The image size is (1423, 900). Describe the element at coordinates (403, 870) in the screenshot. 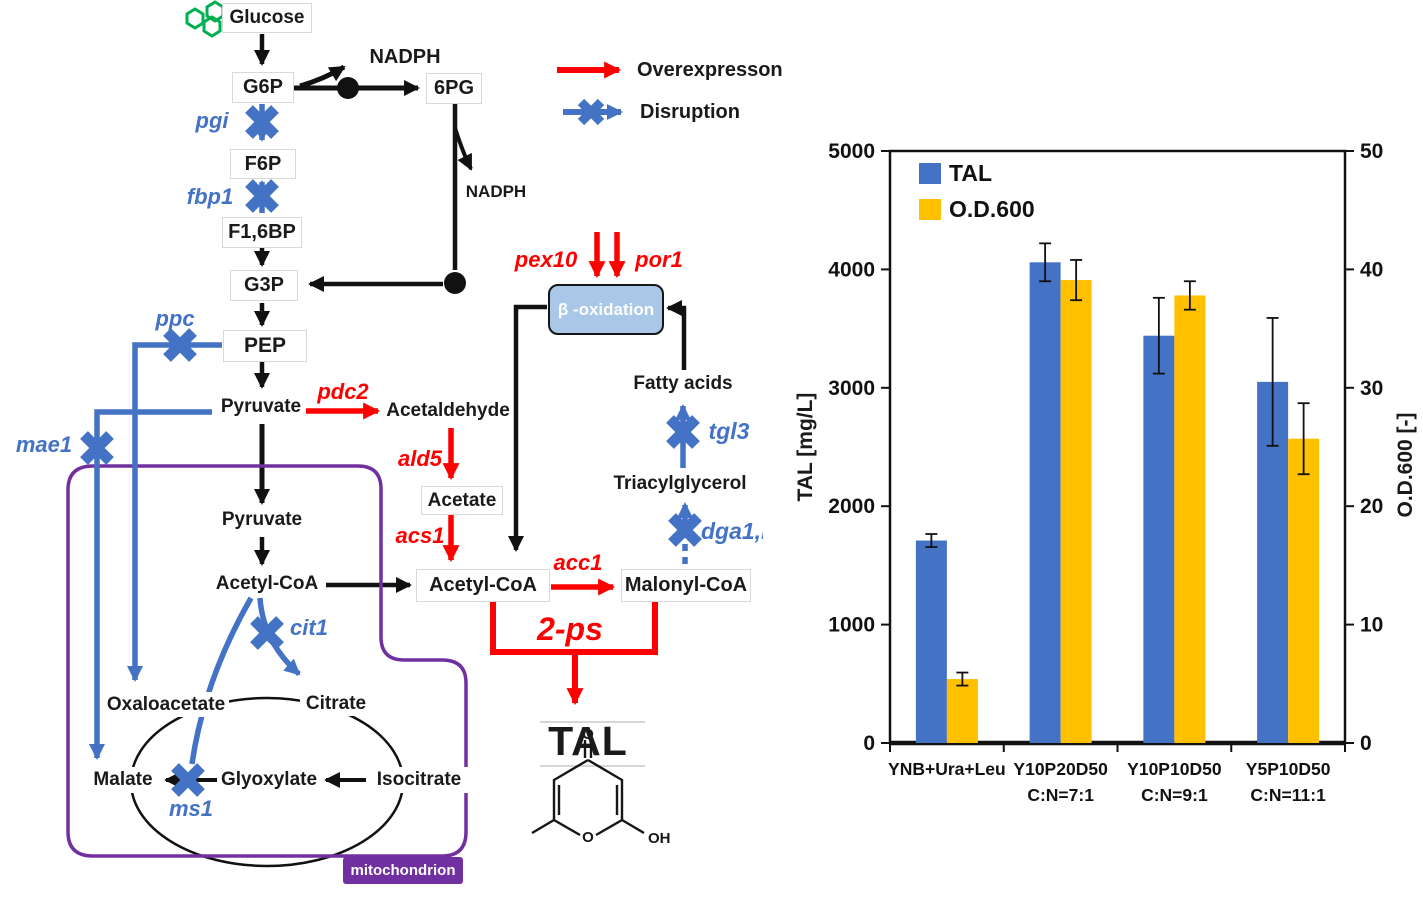

I see `compartment-label-mitochondrion: mitochondrion` at that location.